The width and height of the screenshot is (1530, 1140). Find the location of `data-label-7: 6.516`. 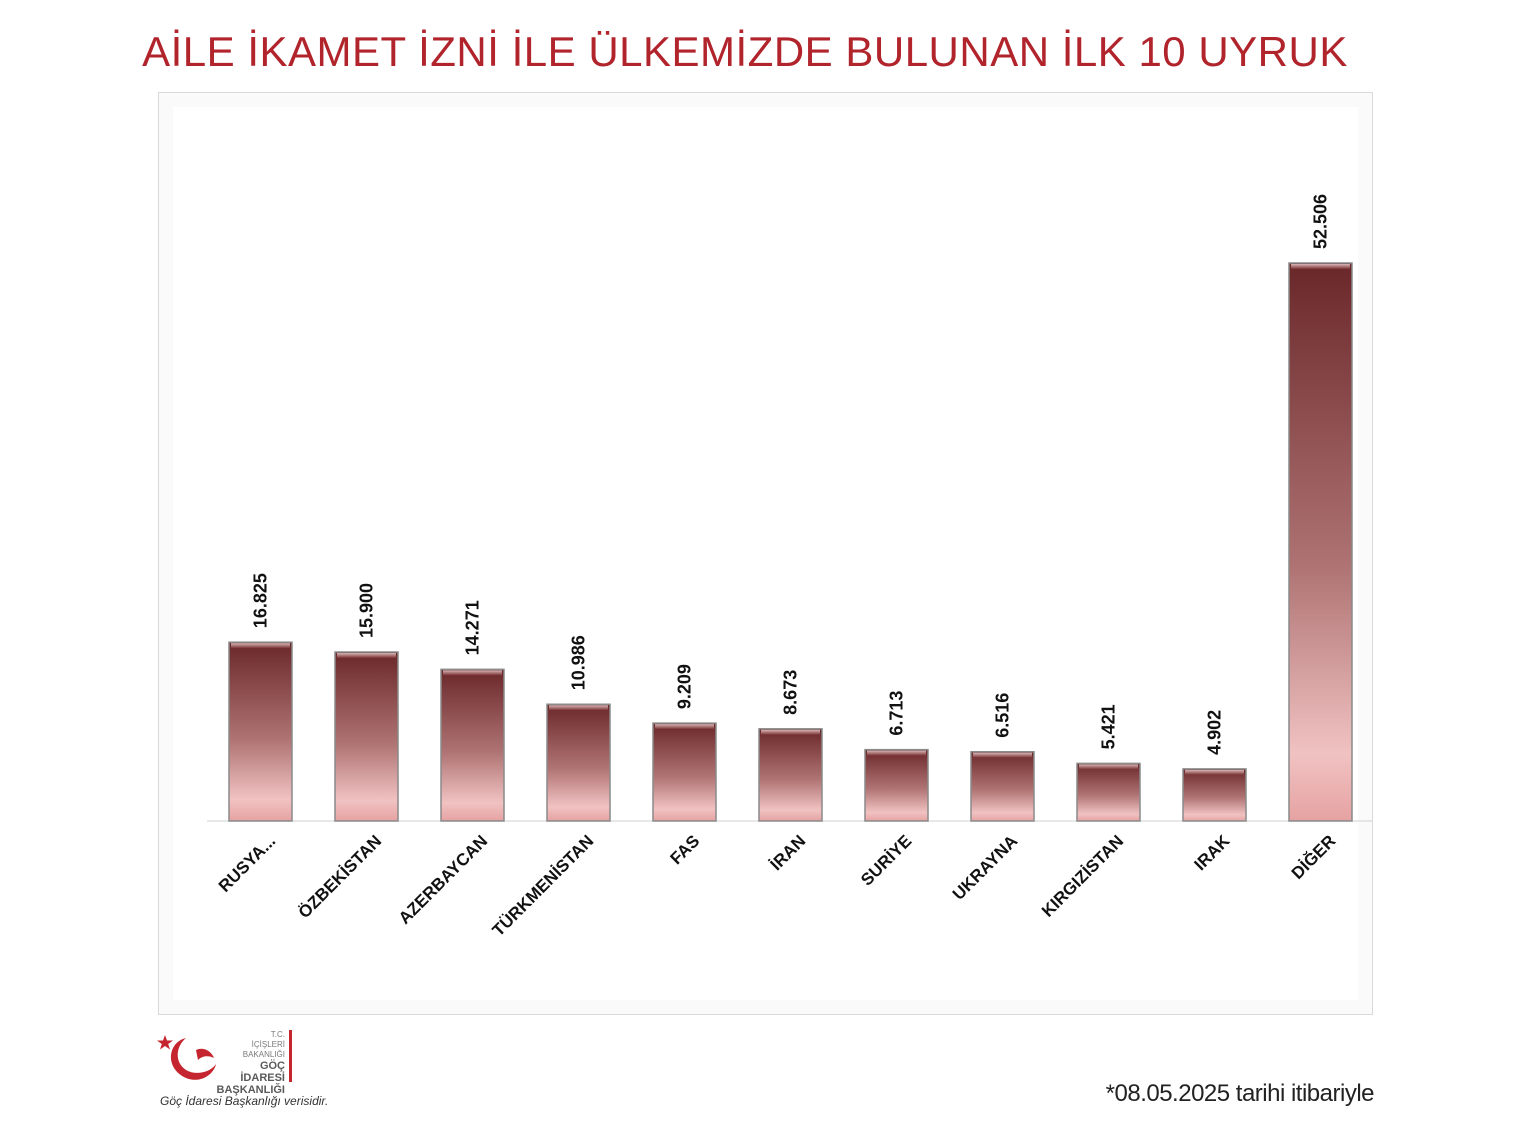

data-label-7: 6.516 is located at coordinates (1003, 715).